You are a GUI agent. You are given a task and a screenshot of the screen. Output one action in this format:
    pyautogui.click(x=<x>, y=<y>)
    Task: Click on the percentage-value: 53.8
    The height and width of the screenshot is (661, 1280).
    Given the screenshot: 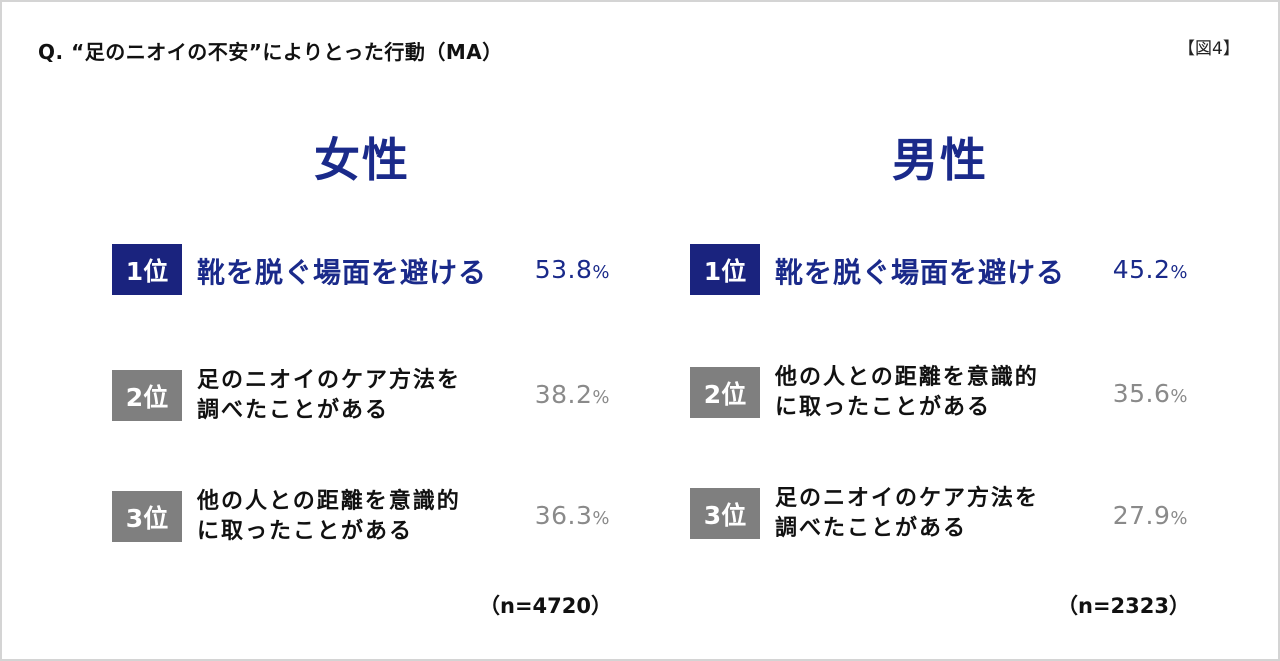 What is the action you would take?
    pyautogui.click(x=563, y=269)
    